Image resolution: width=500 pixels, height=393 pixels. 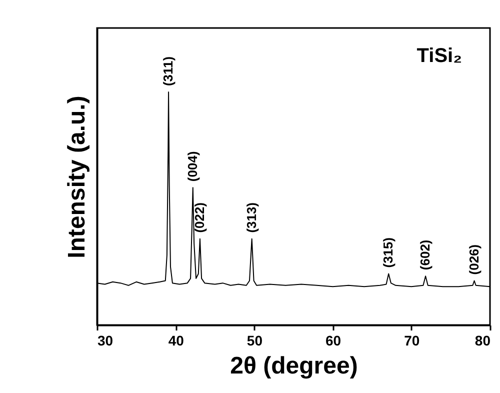 What do you see at coordinates (168, 71) in the screenshot?
I see `annotation: (311)` at bounding box center [168, 71].